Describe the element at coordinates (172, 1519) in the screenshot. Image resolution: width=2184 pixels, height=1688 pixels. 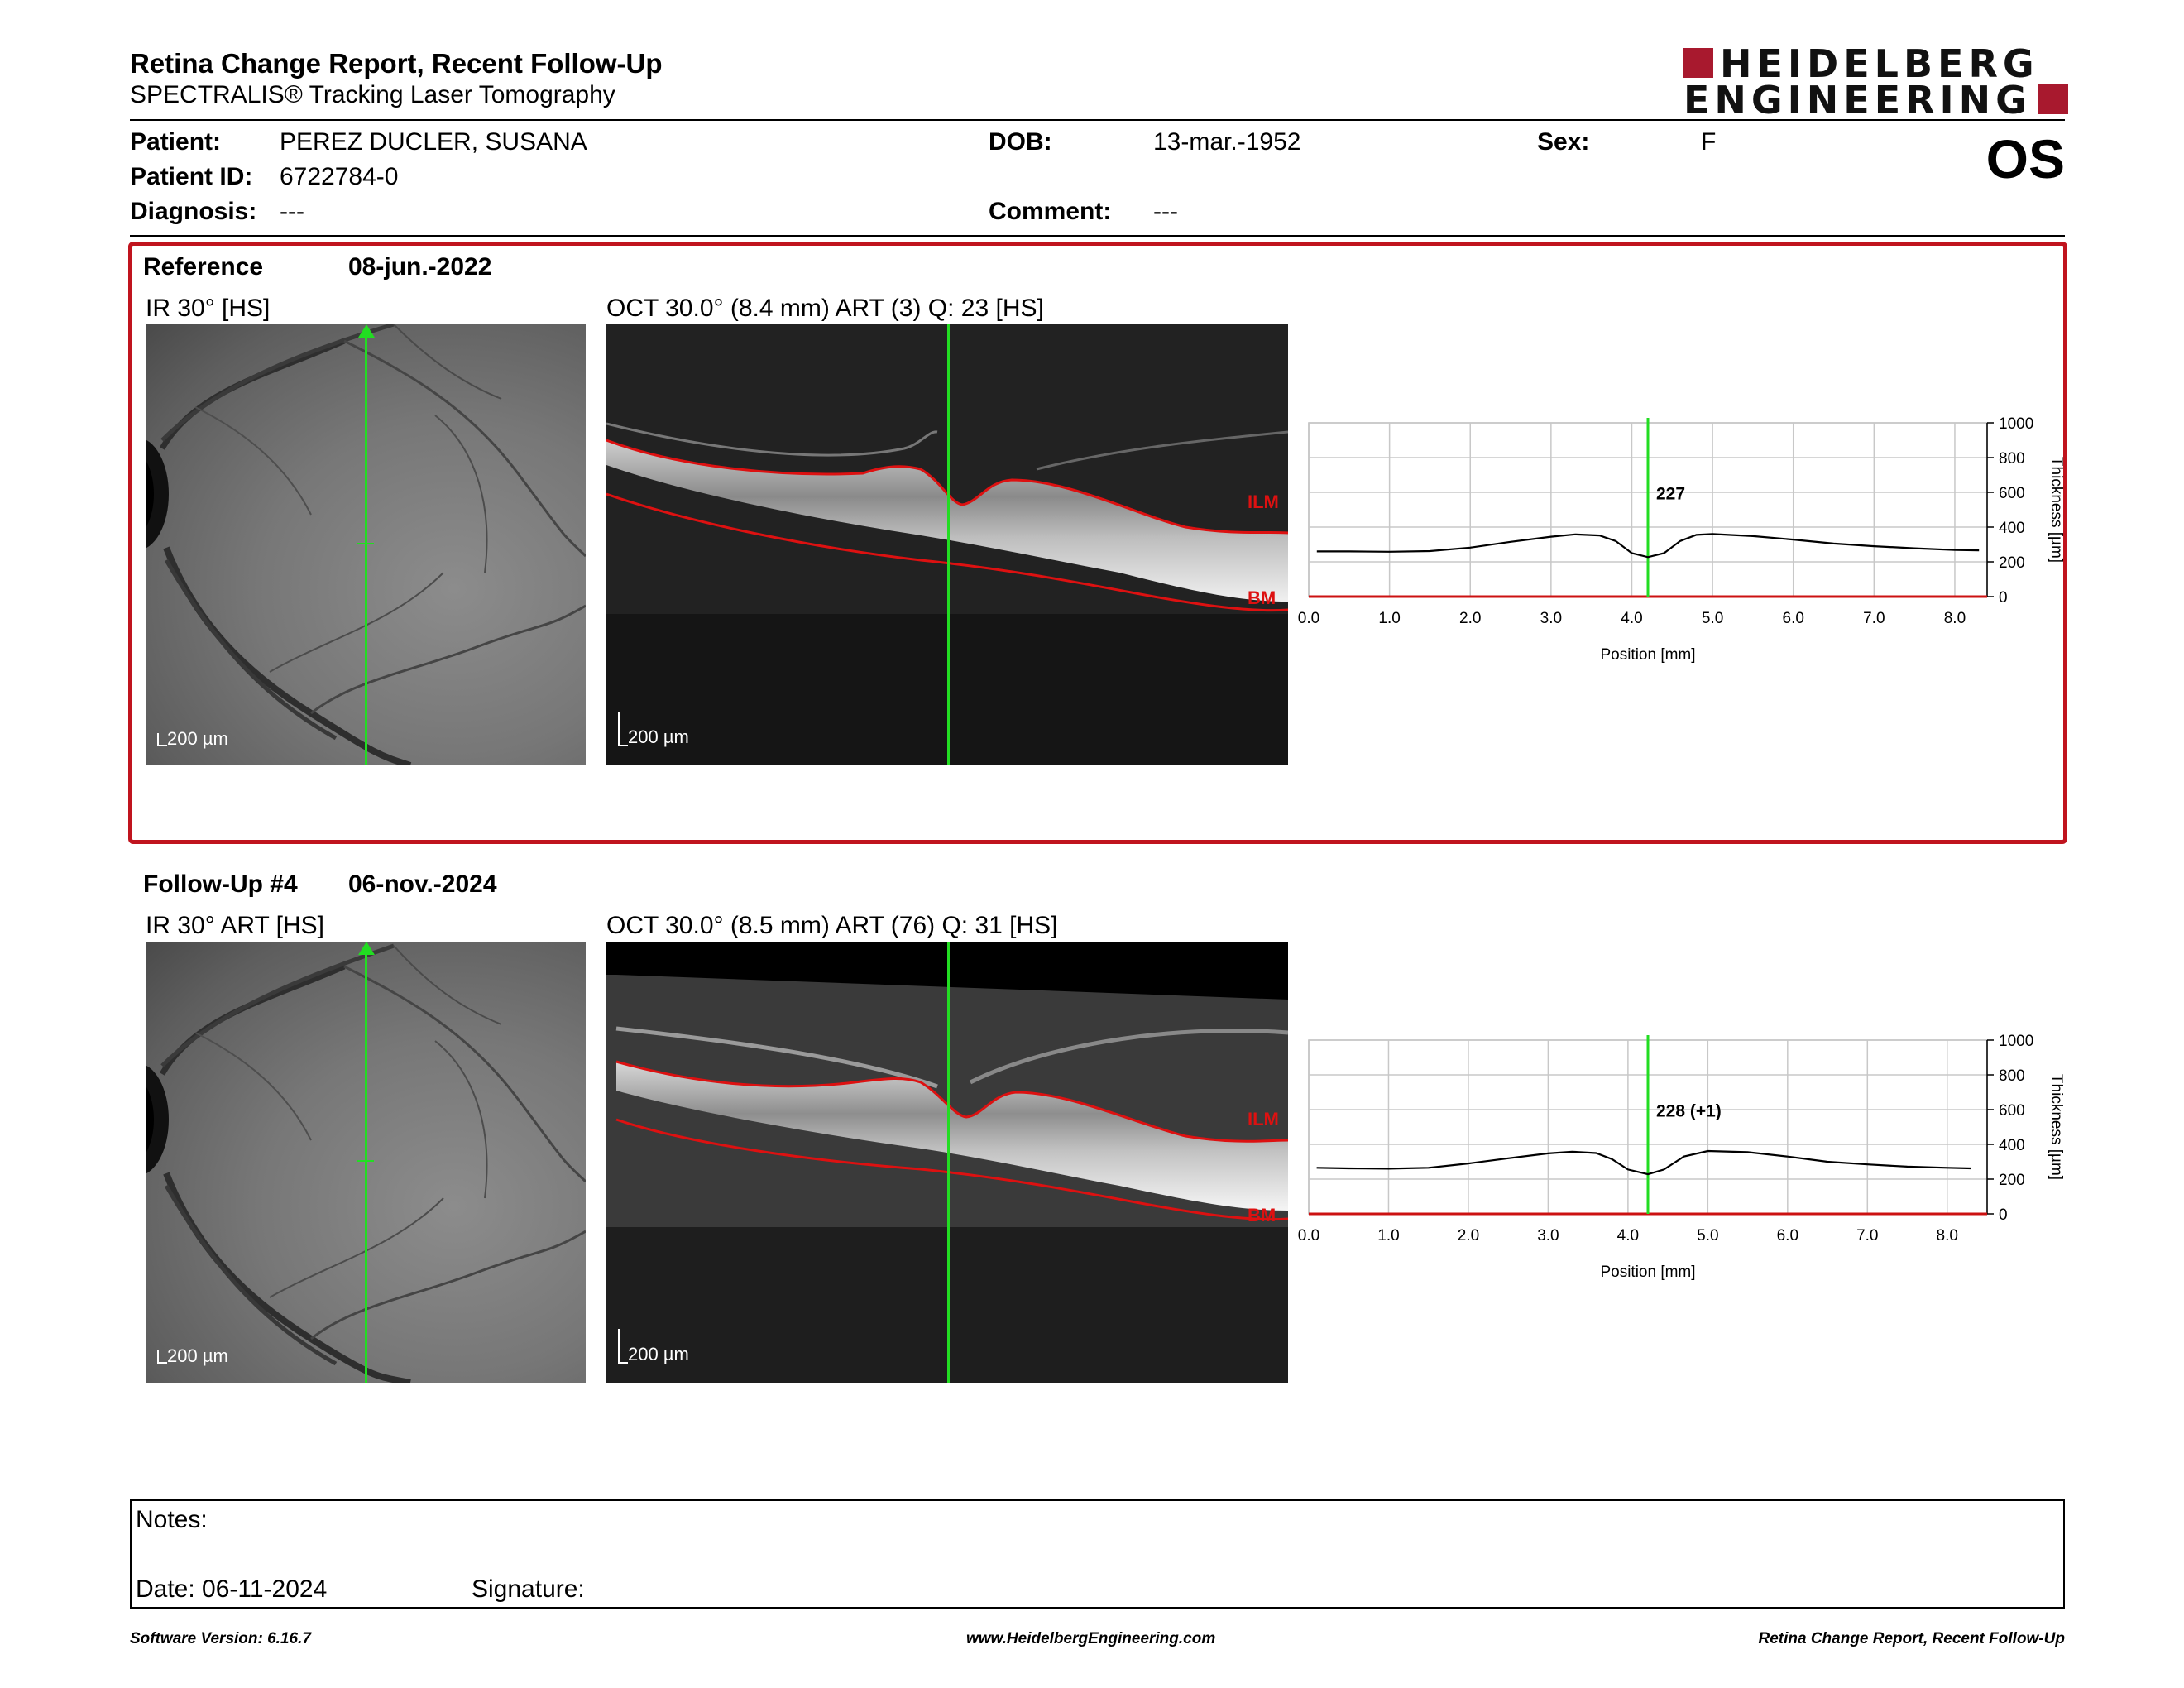
I see `notes-label: Notes:` at that location.